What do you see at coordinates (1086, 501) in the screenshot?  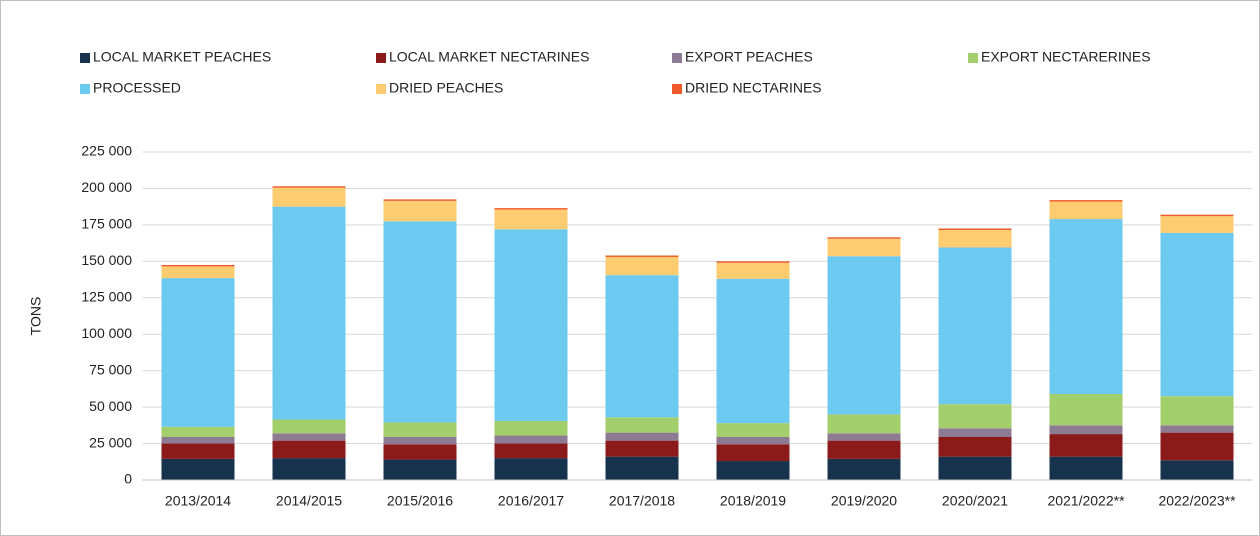 I see `x-tick-label: 2021/2022**` at bounding box center [1086, 501].